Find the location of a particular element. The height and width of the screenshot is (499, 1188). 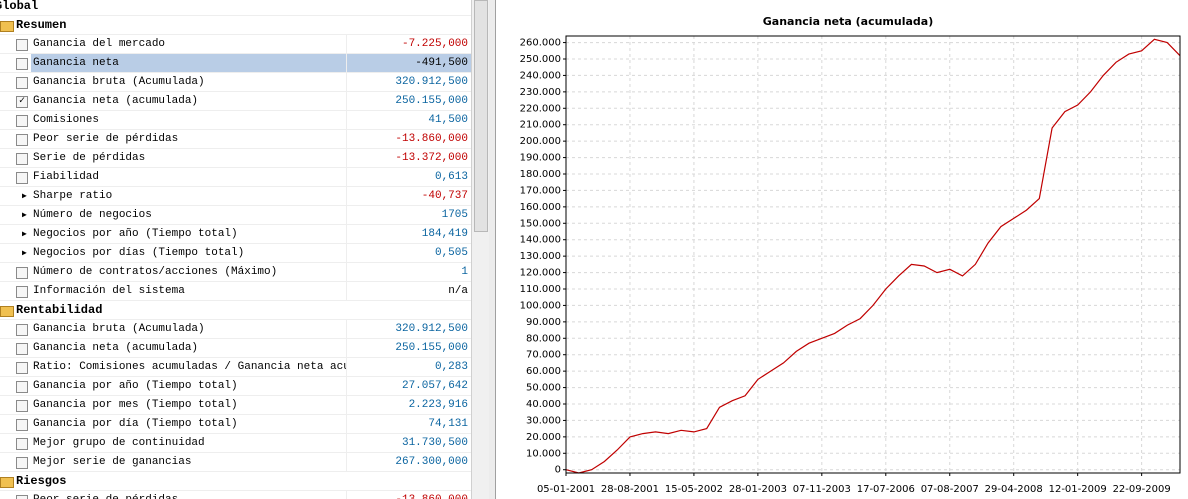

root-label: Global is located at coordinates (19, 6).